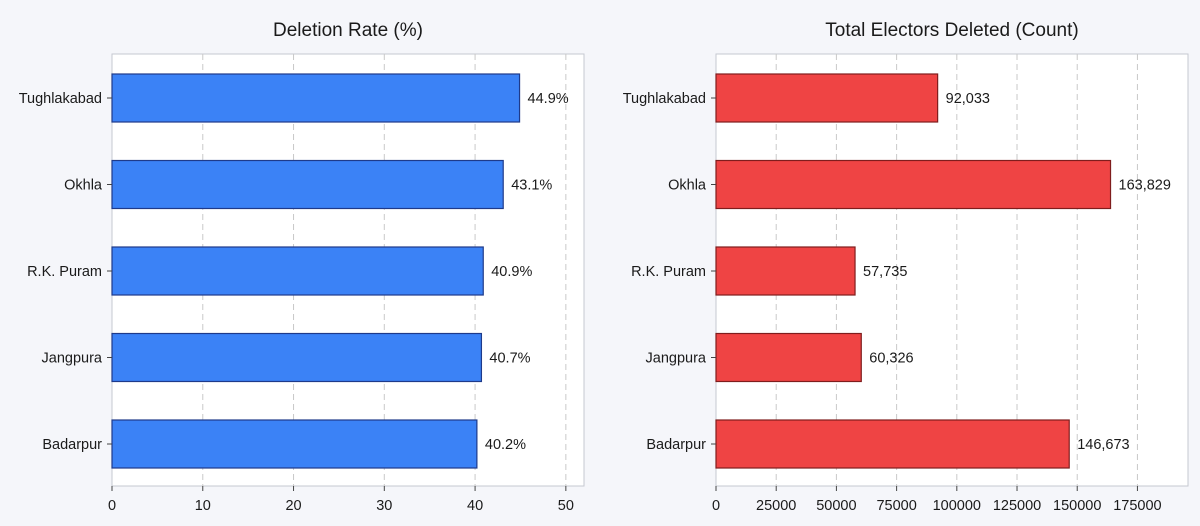 The height and width of the screenshot is (526, 1200). I want to click on data-label: 60,326, so click(891, 359).